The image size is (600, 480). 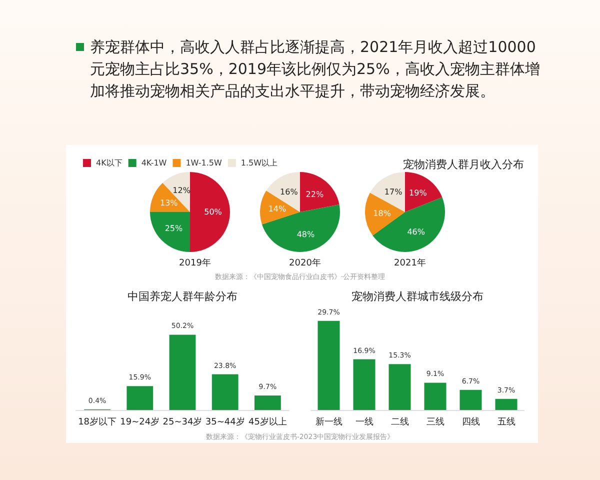 I want to click on data-label: 17%, so click(x=393, y=192).